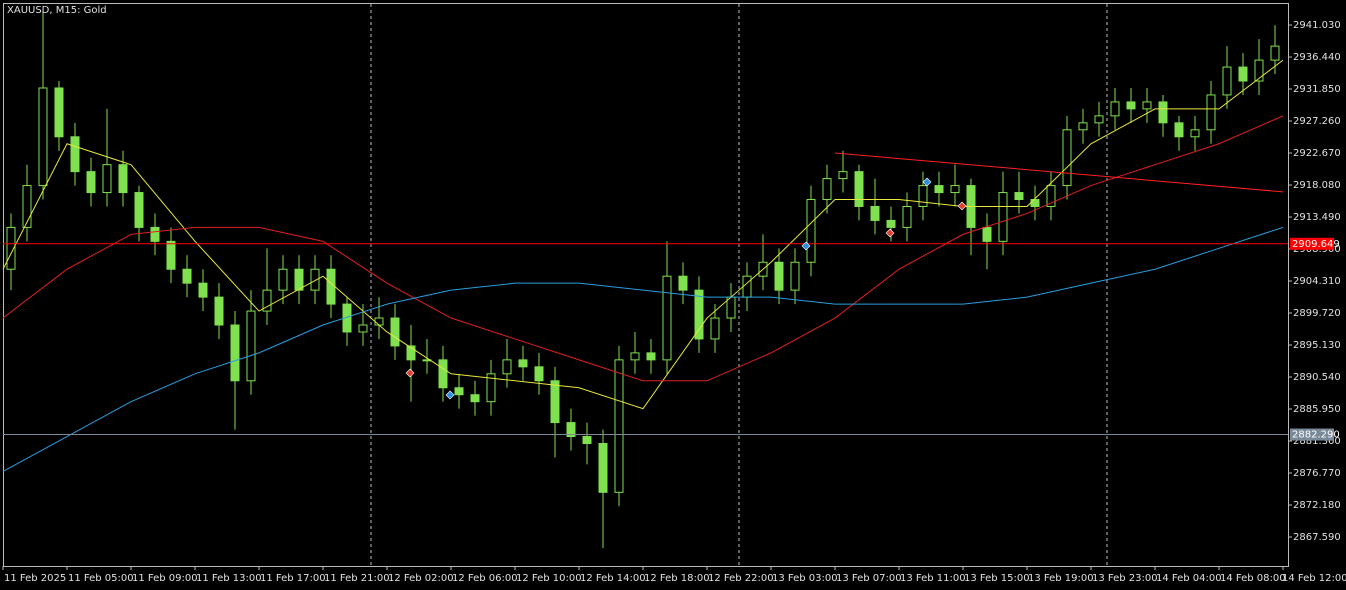 The image size is (1346, 590). I want to click on y-tick-label: 2895.130, so click(1317, 345).